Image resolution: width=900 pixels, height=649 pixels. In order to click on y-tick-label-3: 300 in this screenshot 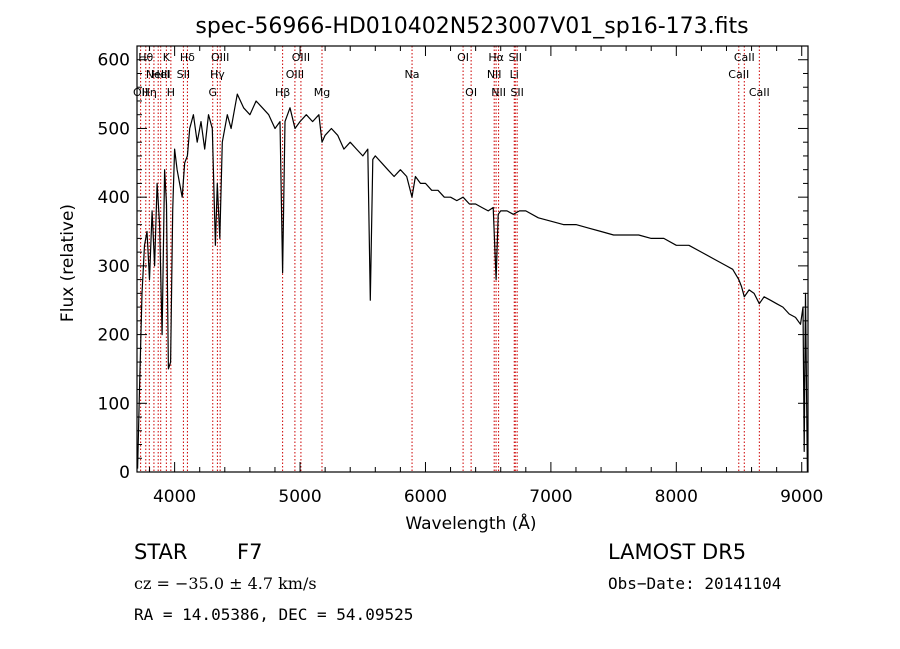, I will do `click(114, 267)`.